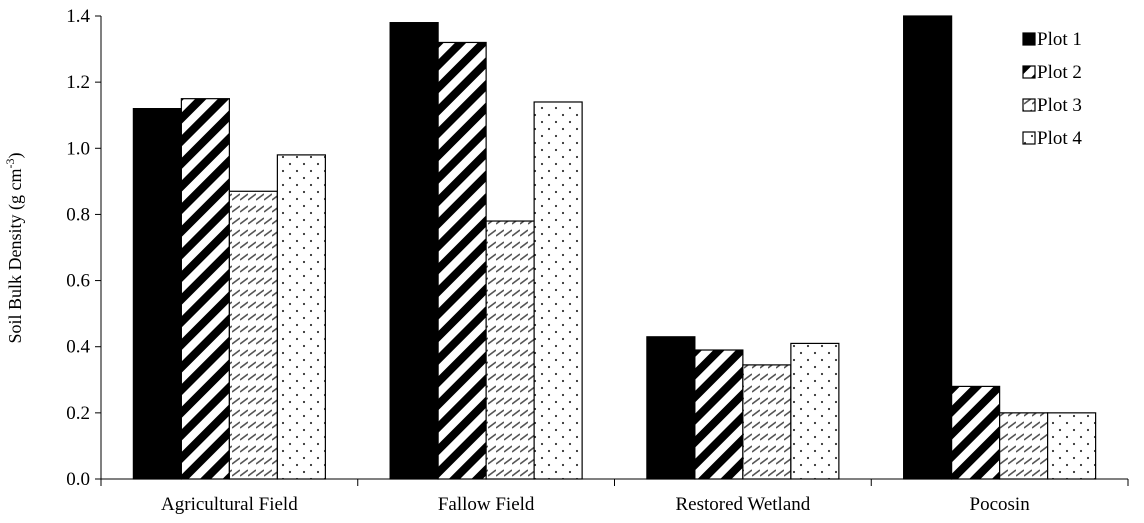 This screenshot has width=1144, height=523. I want to click on x-category-label: Fallow Field, so click(486, 504).